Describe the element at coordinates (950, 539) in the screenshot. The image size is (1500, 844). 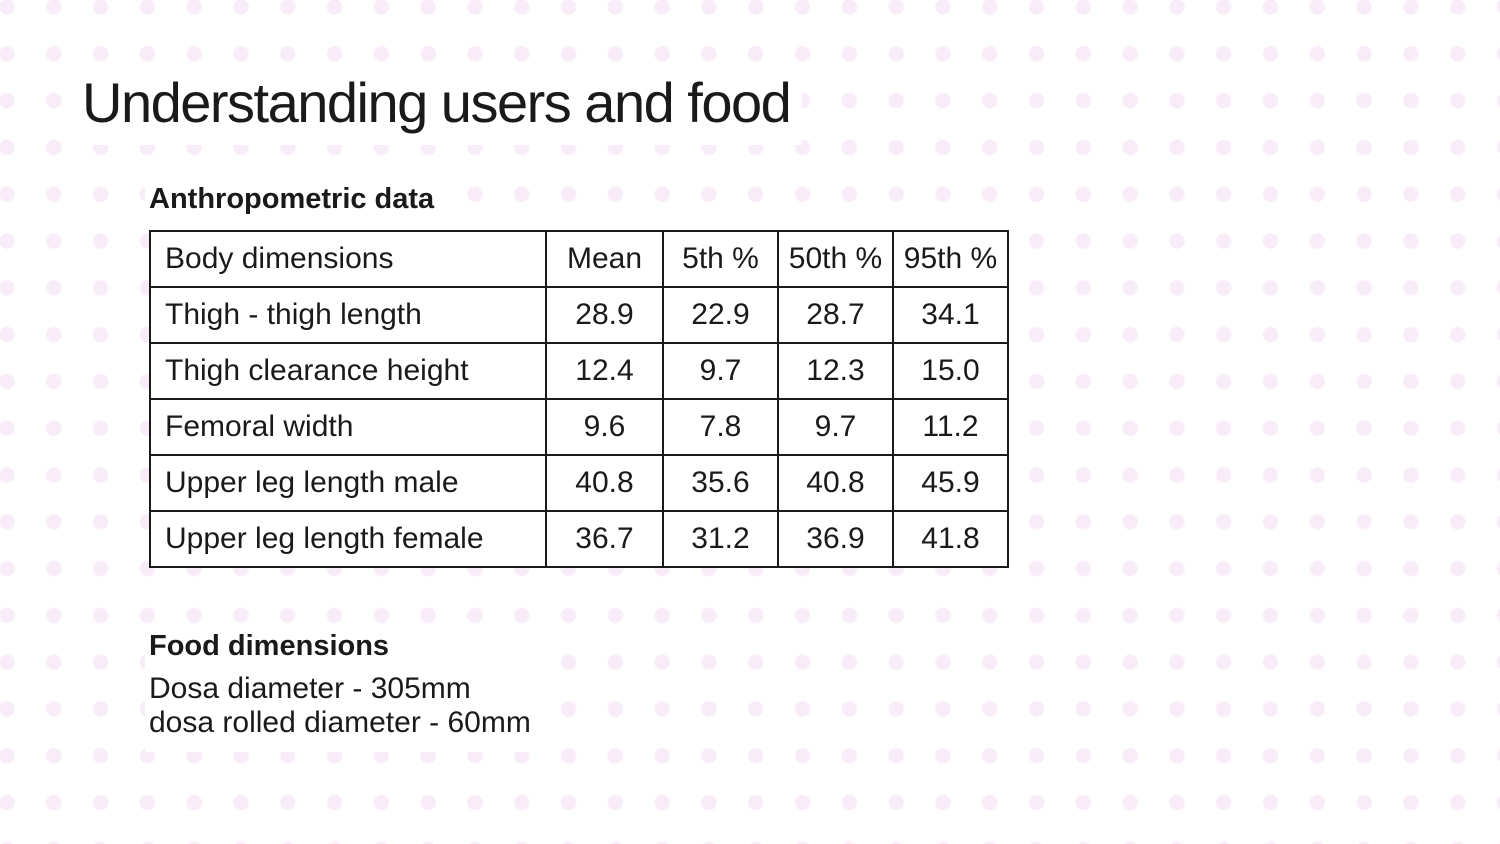
I see `value-cell: 41.8` at that location.